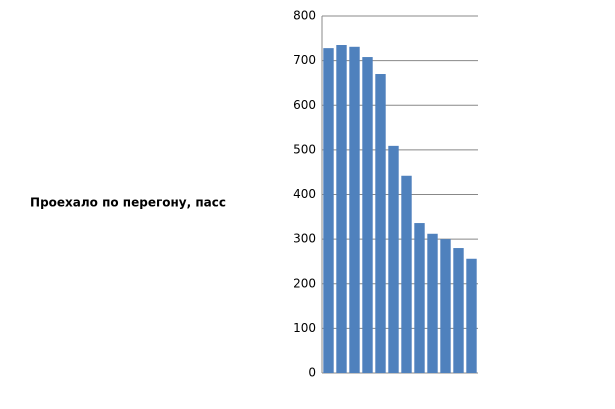 The image size is (615, 409). What do you see at coordinates (128, 203) in the screenshot?
I see `y-axis-label: Проехало по перегону, пасс` at bounding box center [128, 203].